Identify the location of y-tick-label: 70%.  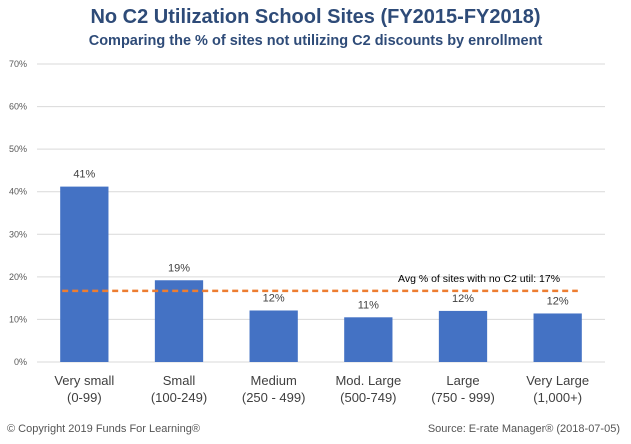
(18, 64).